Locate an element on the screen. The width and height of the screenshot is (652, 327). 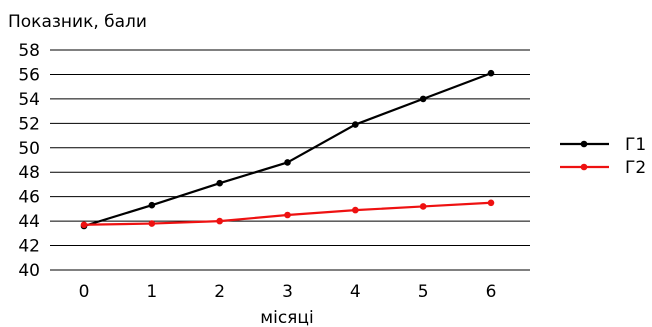
x-tick-labels: 0 1 2 3 4 5 6 is located at coordinates (288, 292).